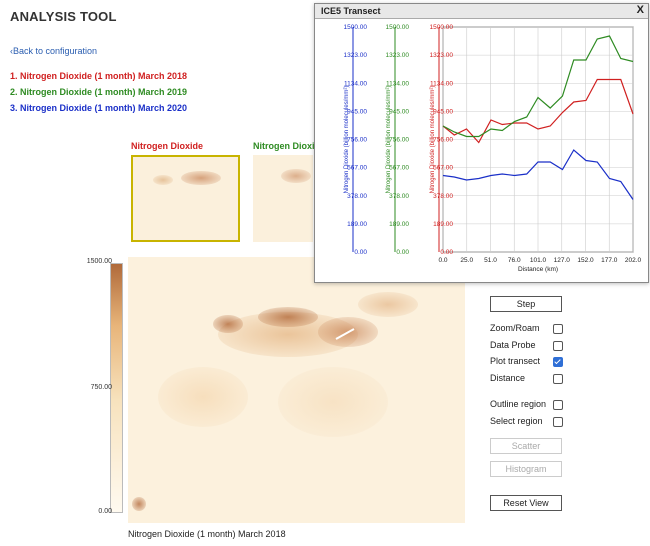  I want to click on option-distance-label: Distance, so click(508, 378).